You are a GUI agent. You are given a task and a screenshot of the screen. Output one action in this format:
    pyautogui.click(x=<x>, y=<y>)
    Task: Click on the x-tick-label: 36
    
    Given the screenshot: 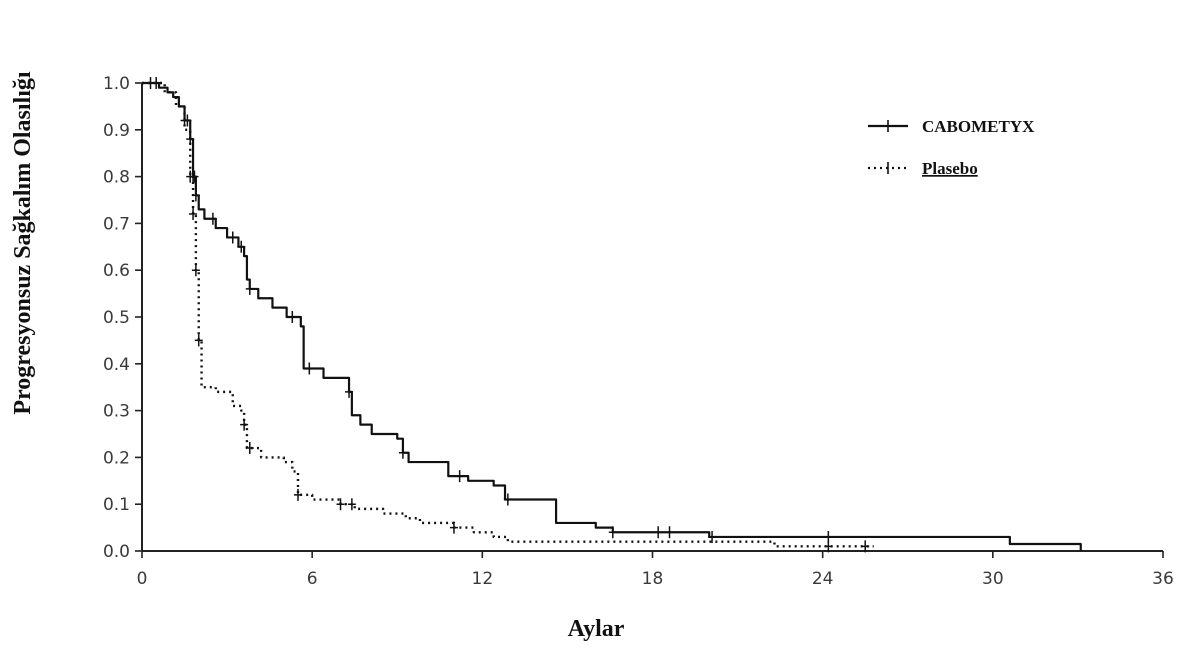 What is the action you would take?
    pyautogui.click(x=1163, y=579)
    